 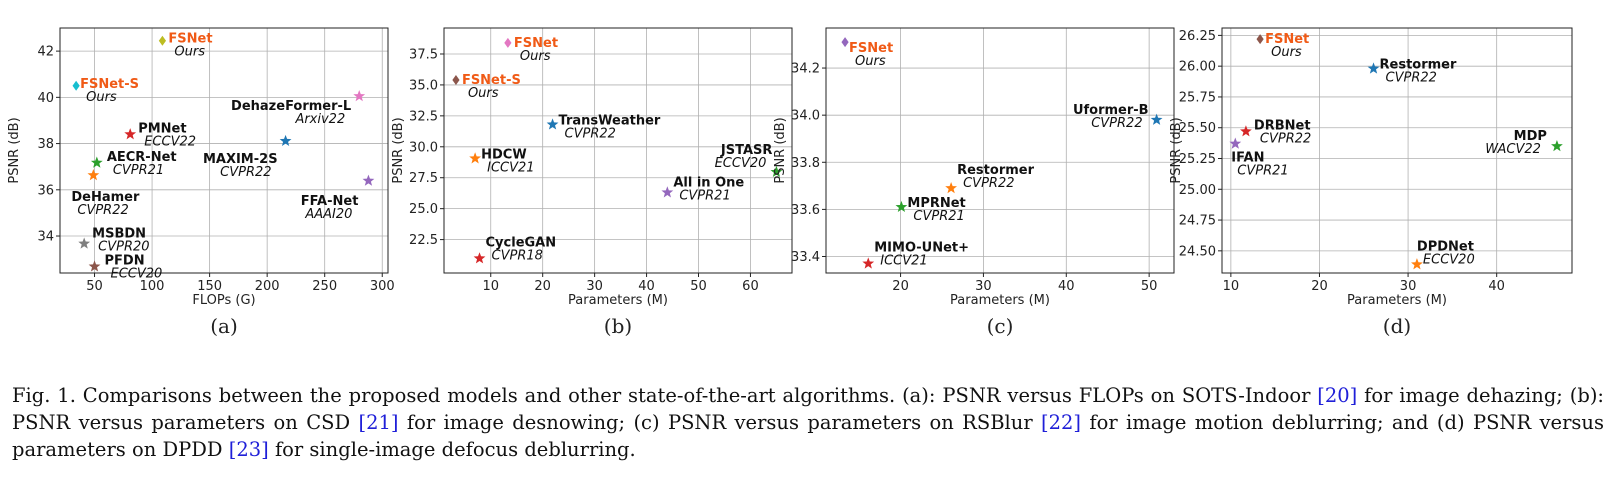 What do you see at coordinates (1530, 136) in the screenshot?
I see `point-name-label: MDP` at bounding box center [1530, 136].